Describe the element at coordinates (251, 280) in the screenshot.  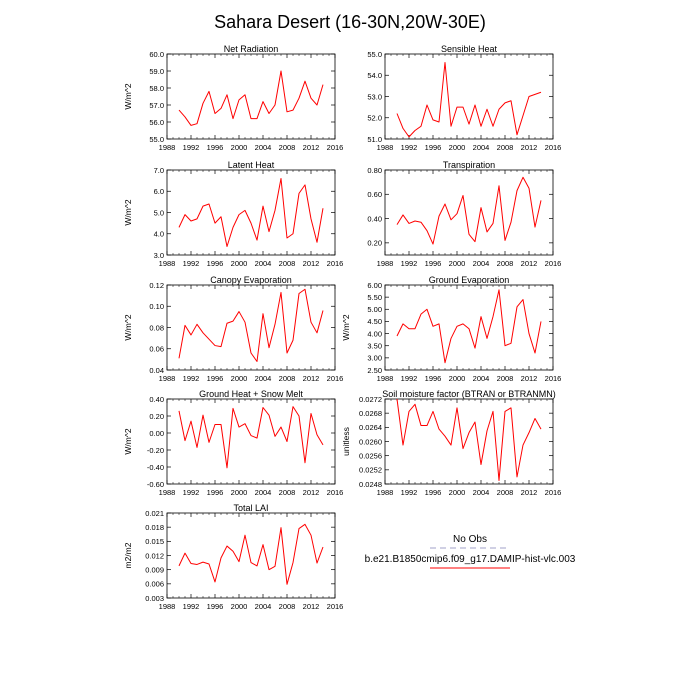
I see `panel-title: Canopy Evaporation` at that location.